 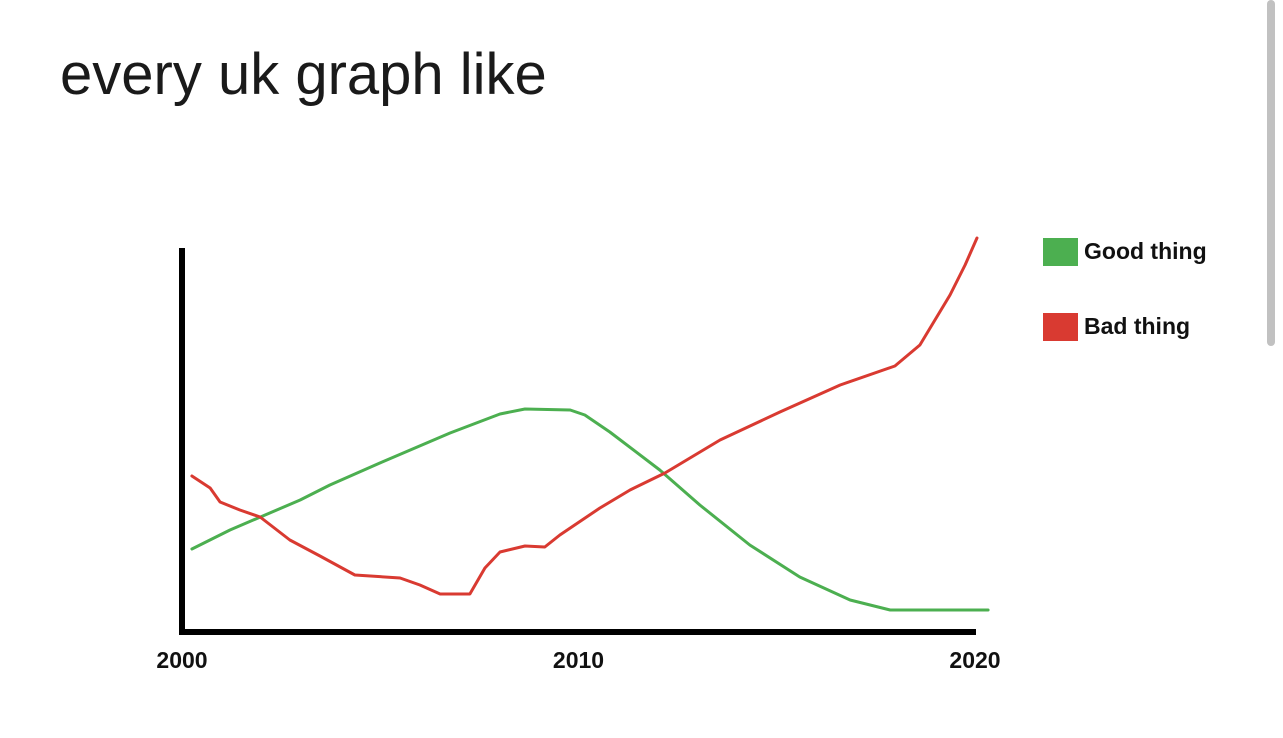 What do you see at coordinates (181, 660) in the screenshot?
I see `x-tick-label: 2000` at bounding box center [181, 660].